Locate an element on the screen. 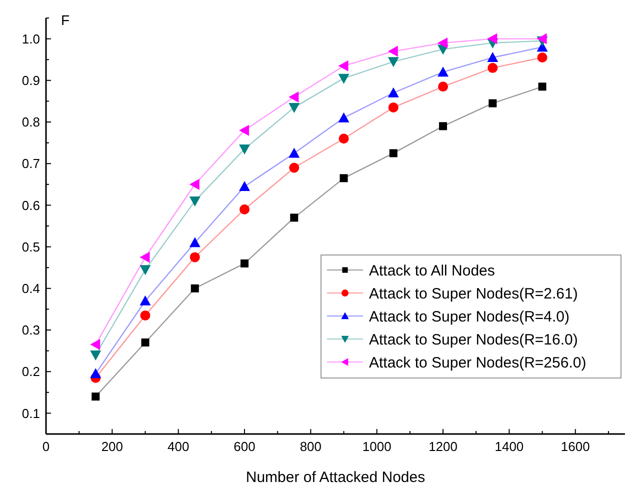 This screenshot has width=633, height=496. legend-label: Attack to Super Nodes(R=2.61) is located at coordinates (473, 293).